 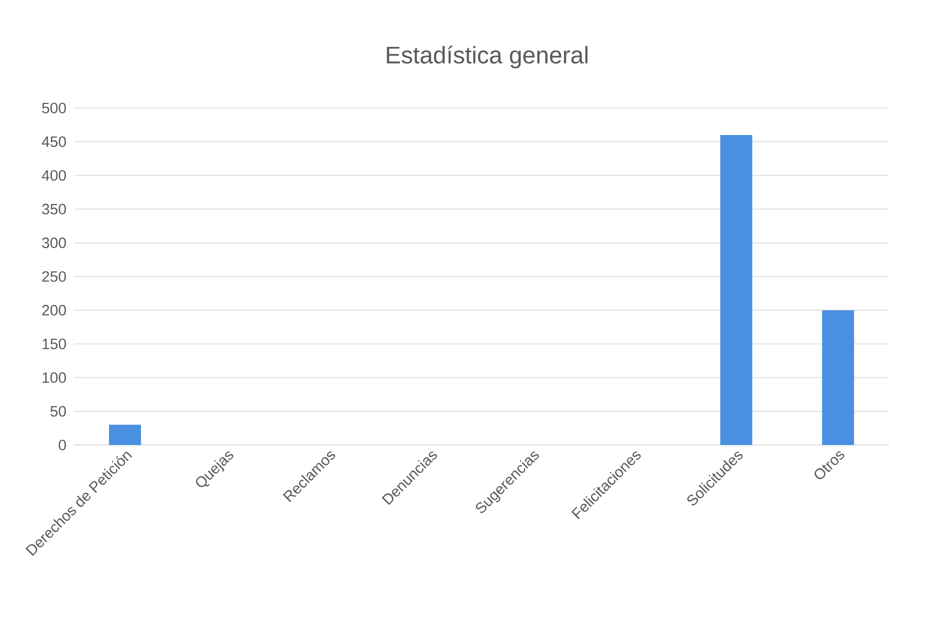 What do you see at coordinates (54, 175) in the screenshot?
I see `y-tick-label: 400` at bounding box center [54, 175].